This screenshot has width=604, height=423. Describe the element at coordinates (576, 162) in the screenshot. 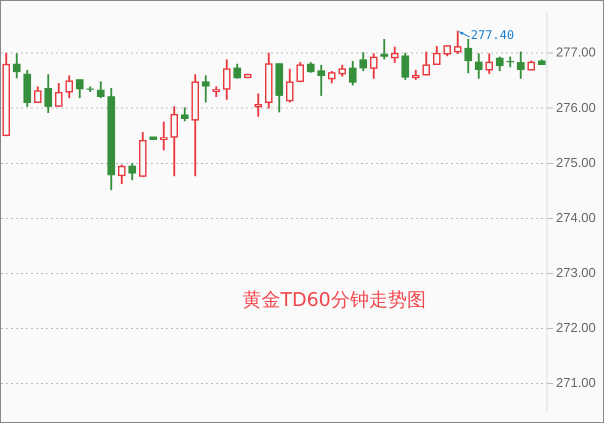

I see `y-tick-label: 275.00` at that location.